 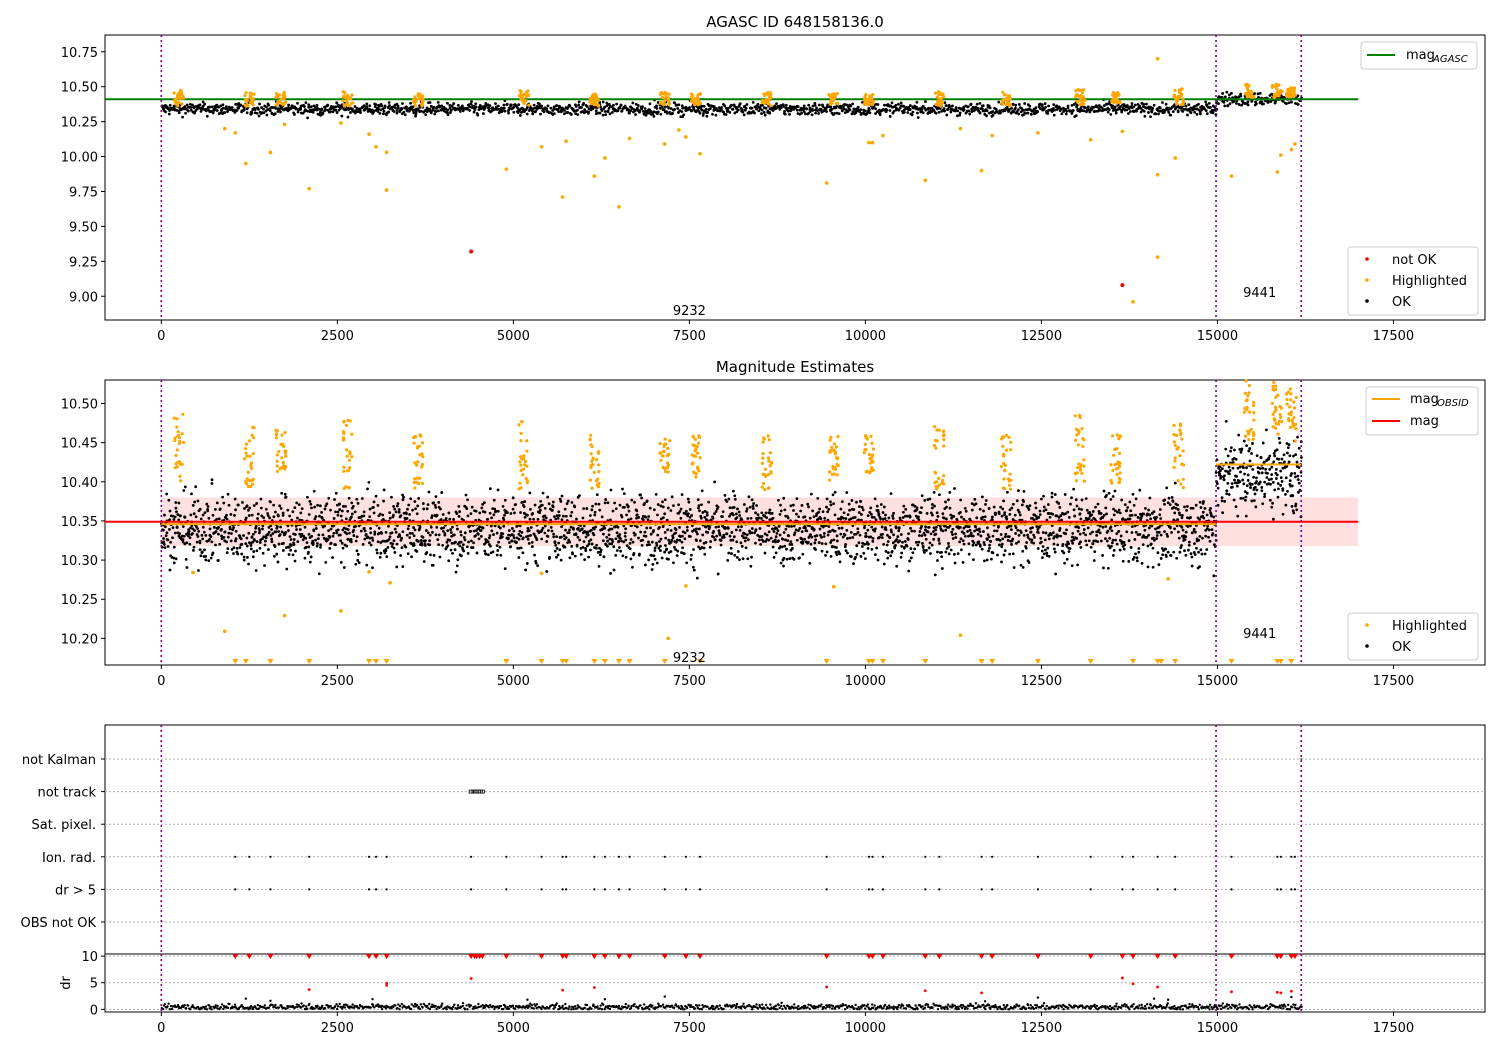 What do you see at coordinates (1401, 302) in the screenshot?
I see `legend-label: OK` at bounding box center [1401, 302].